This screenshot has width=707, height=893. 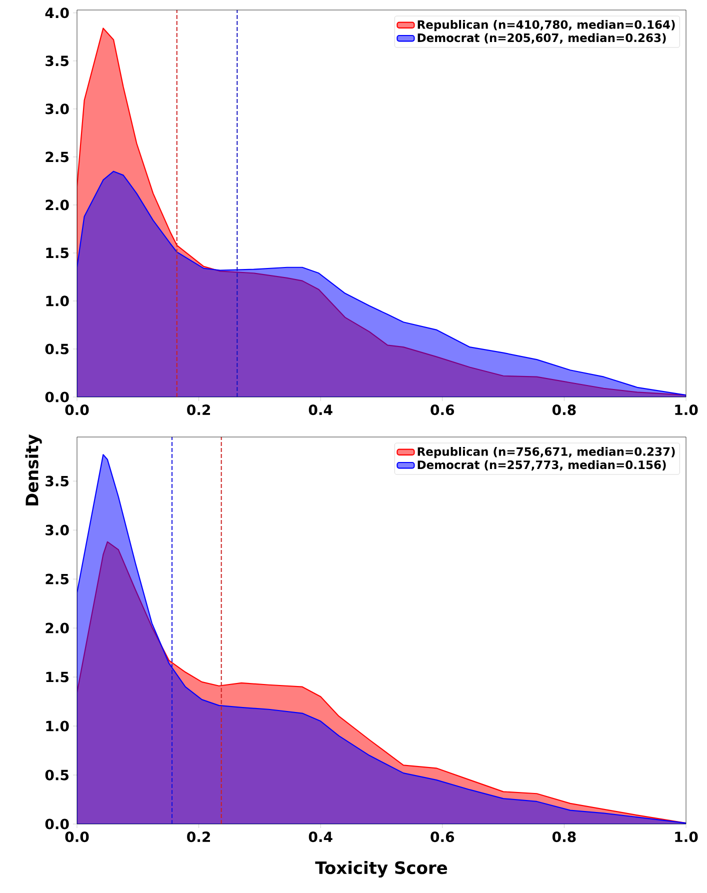 What do you see at coordinates (57, 13) in the screenshot?
I see `y-tick-label: 4.0` at bounding box center [57, 13].